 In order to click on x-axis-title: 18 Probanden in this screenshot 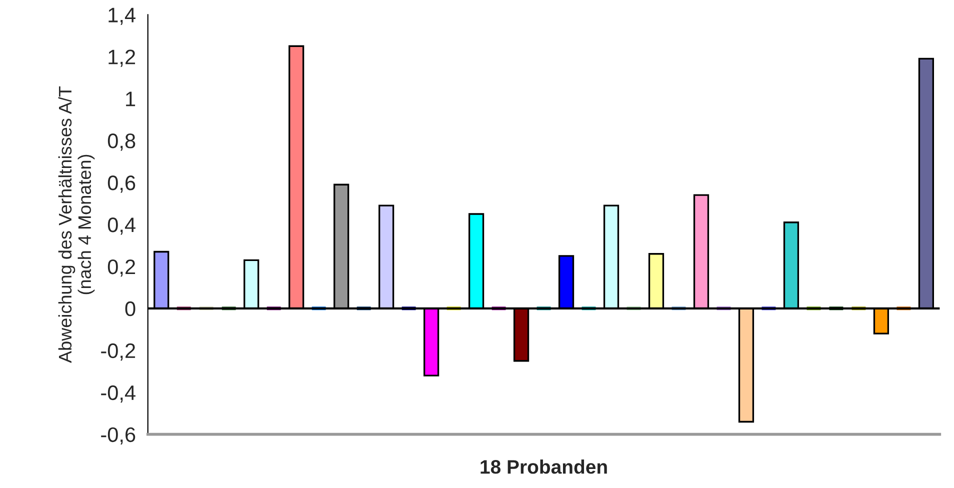, I will do `click(543, 467)`.